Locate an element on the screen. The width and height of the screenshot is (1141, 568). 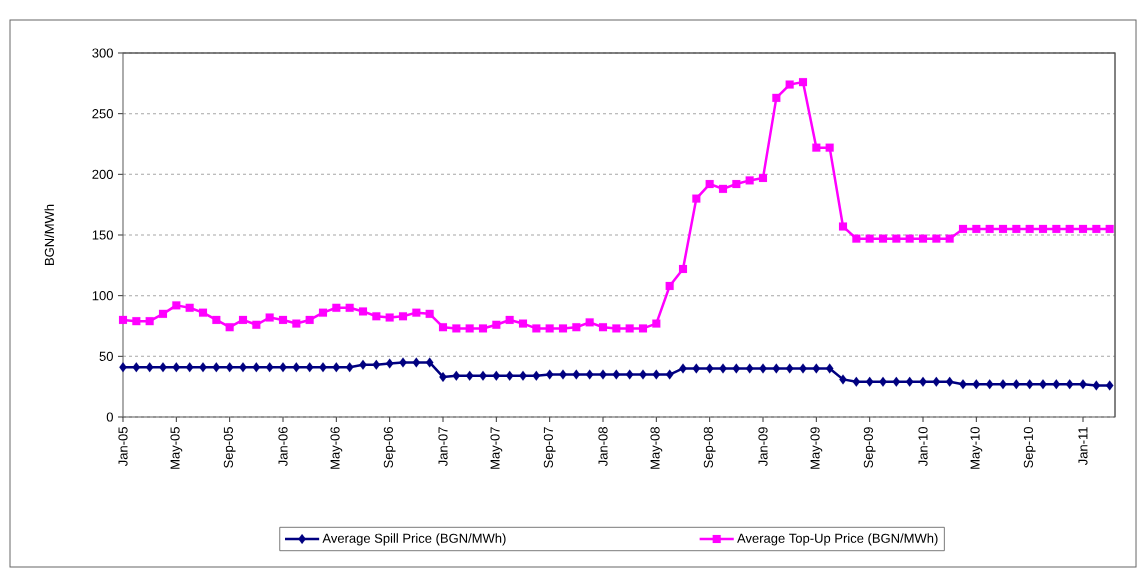
x-tick-label: Jan-07 is located at coordinates (443, 447).